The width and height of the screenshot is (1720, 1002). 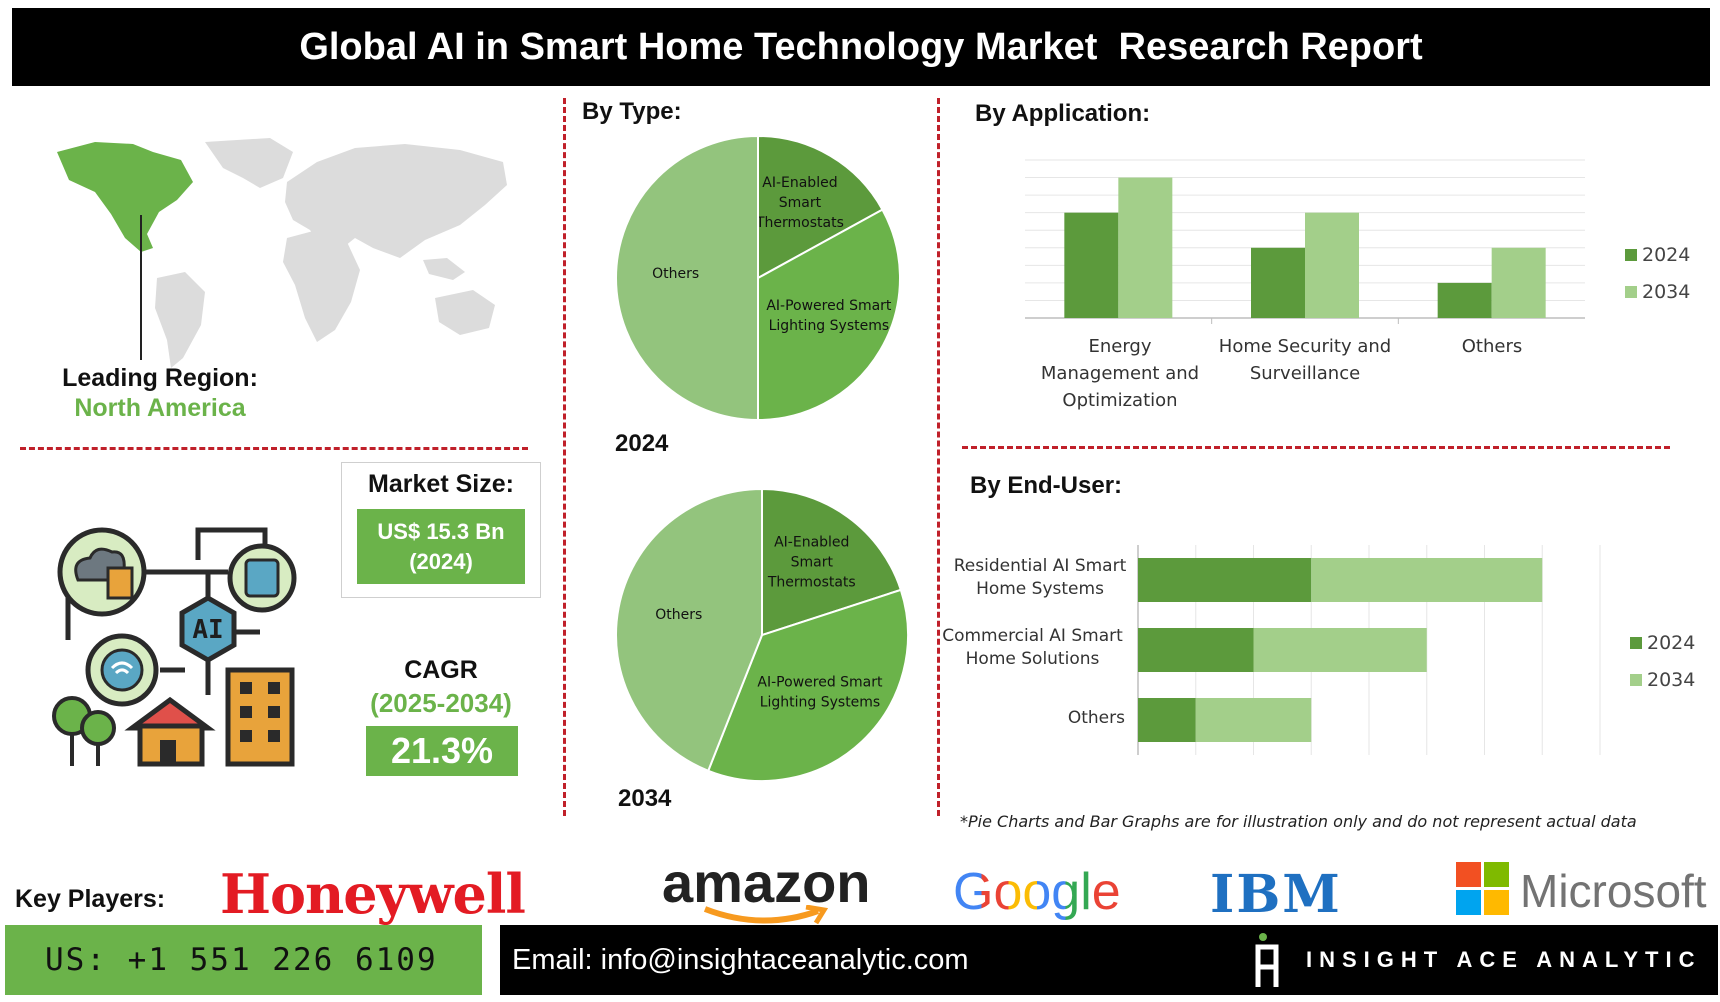 I want to click on phone-bar: US: +1 551 226 6109, so click(x=243, y=960).